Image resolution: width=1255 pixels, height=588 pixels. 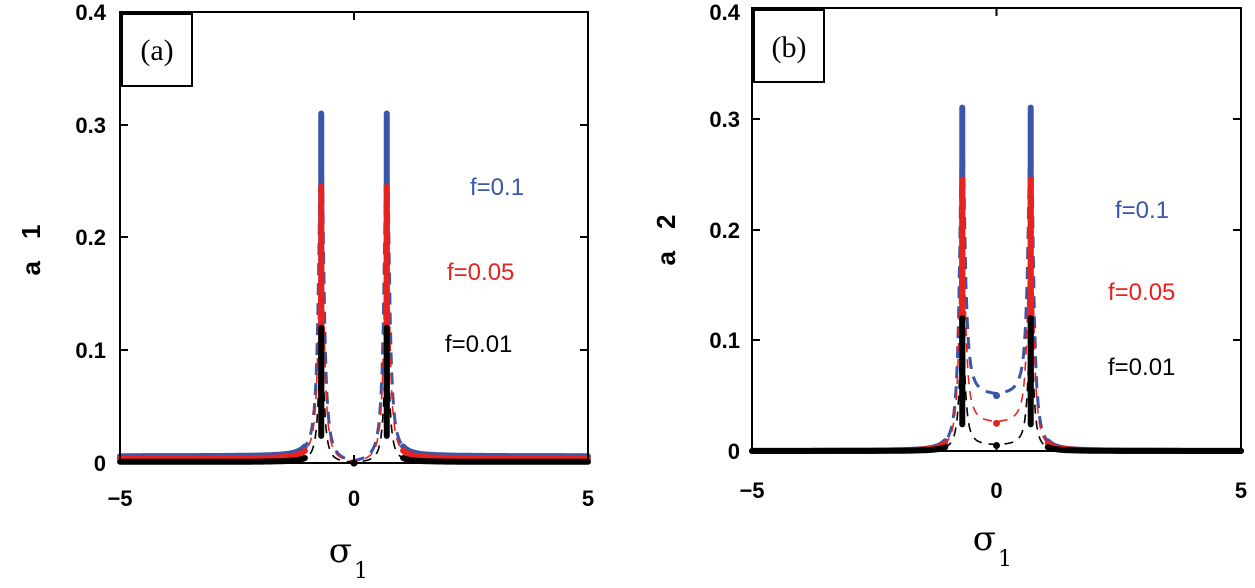 What do you see at coordinates (666, 222) in the screenshot?
I see `ylabel-subscript: 2` at bounding box center [666, 222].